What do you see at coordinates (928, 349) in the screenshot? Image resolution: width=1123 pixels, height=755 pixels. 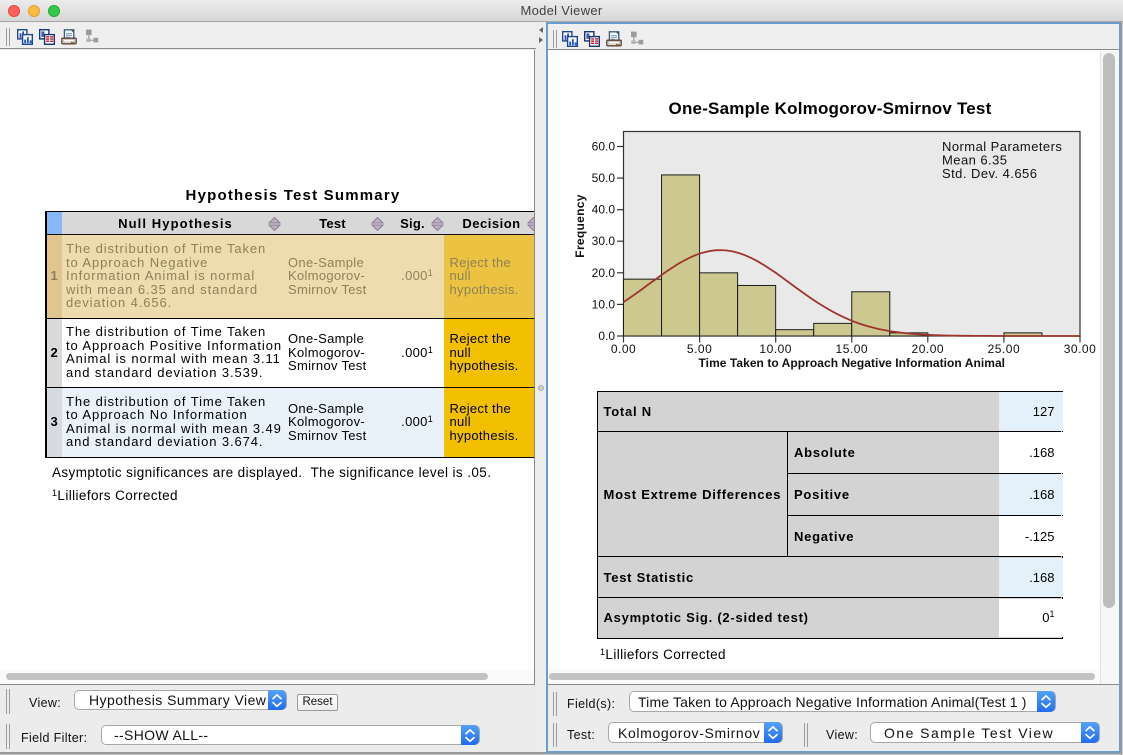 I see `svg-text: 20.00` at bounding box center [928, 349].